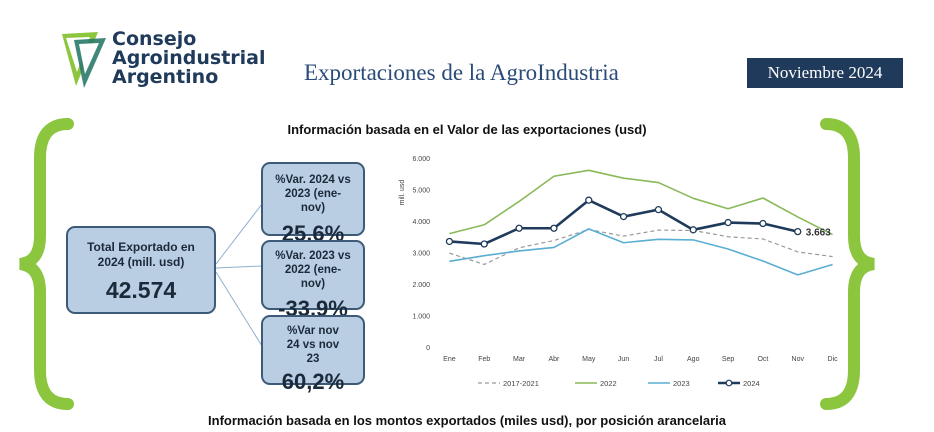 This screenshot has width=934, height=432. What do you see at coordinates (848, 264) in the screenshot?
I see `right-brace-icon` at bounding box center [848, 264].